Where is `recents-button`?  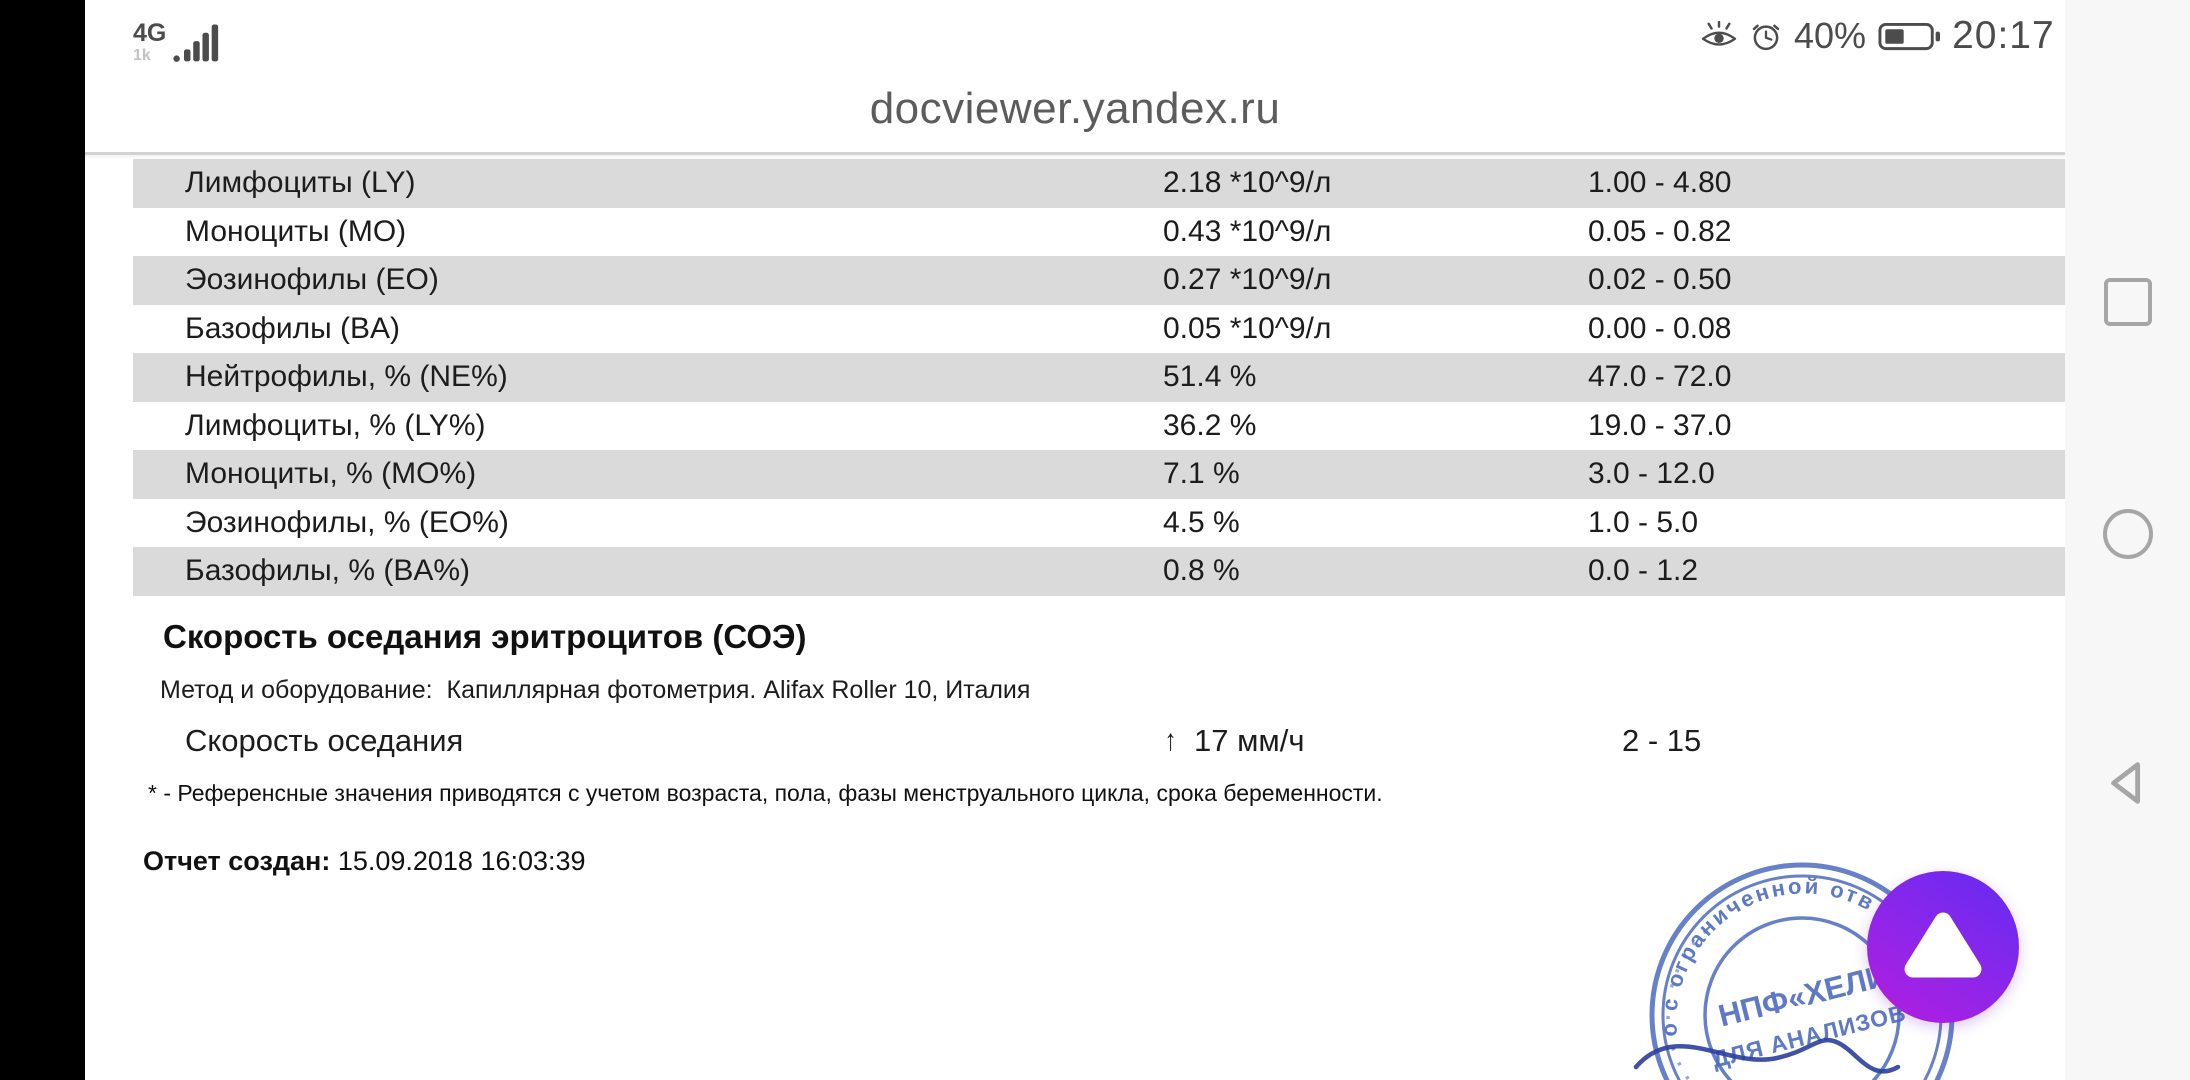
recents-button is located at coordinates (2127, 302).